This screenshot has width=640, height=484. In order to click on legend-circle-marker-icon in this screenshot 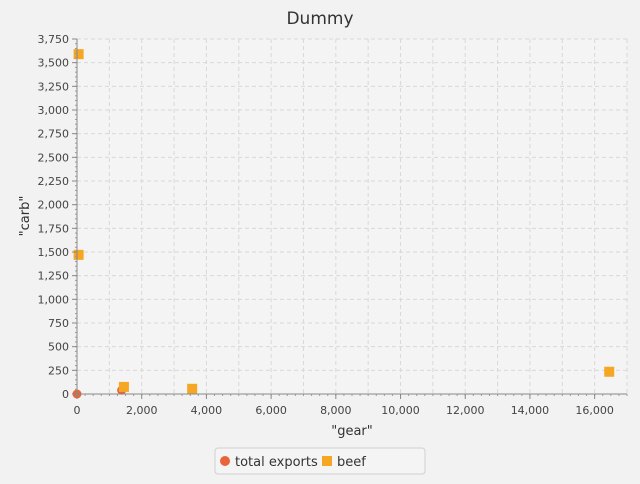, I will do `click(225, 461)`.